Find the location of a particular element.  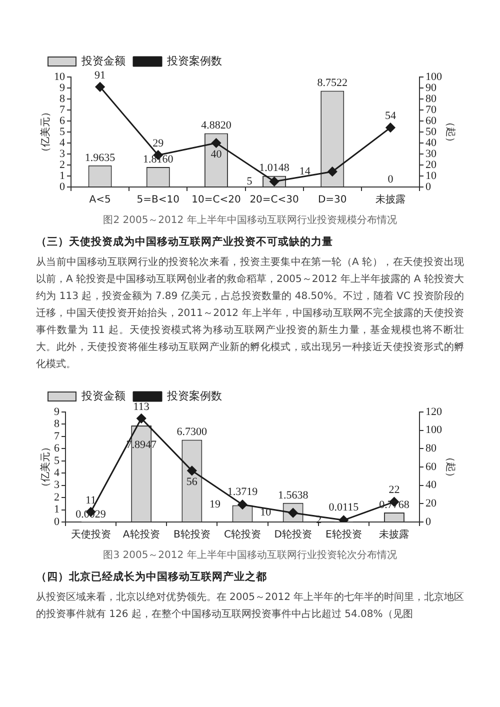

x-tick-label: 10=C<20 is located at coordinates (216, 200).